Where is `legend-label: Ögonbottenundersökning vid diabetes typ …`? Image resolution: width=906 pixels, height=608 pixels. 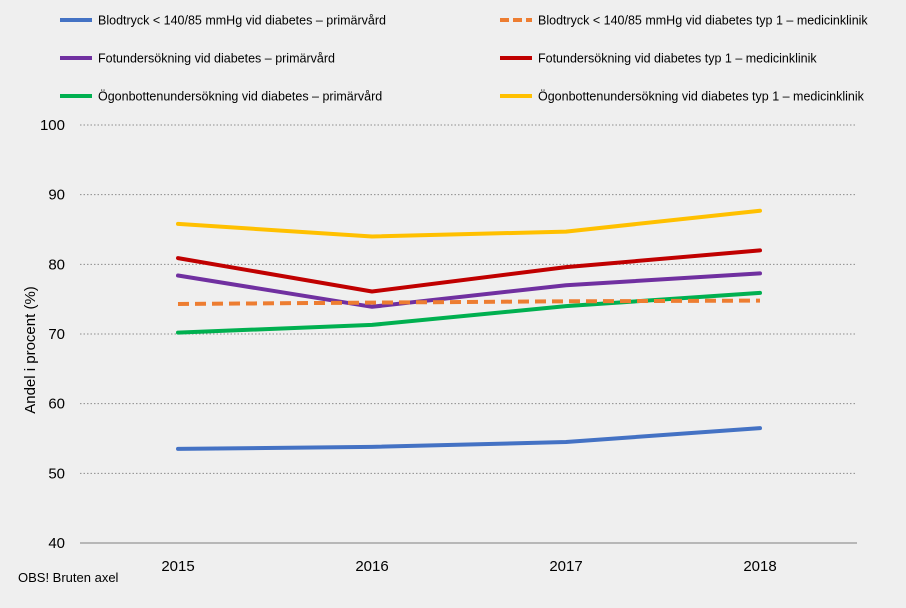
legend-label: Ögonbottenundersökning vid diabetes typ … is located at coordinates (701, 97).